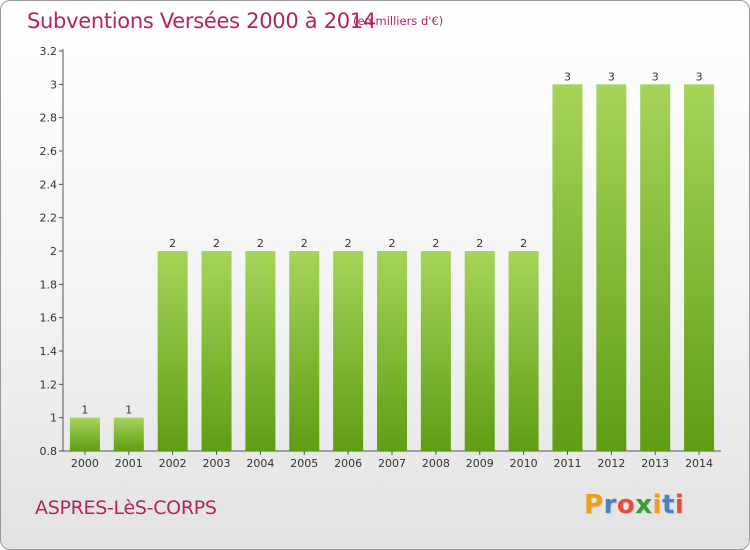 The height and width of the screenshot is (550, 750). I want to click on y-tick-label: 0.8, so click(49, 451).